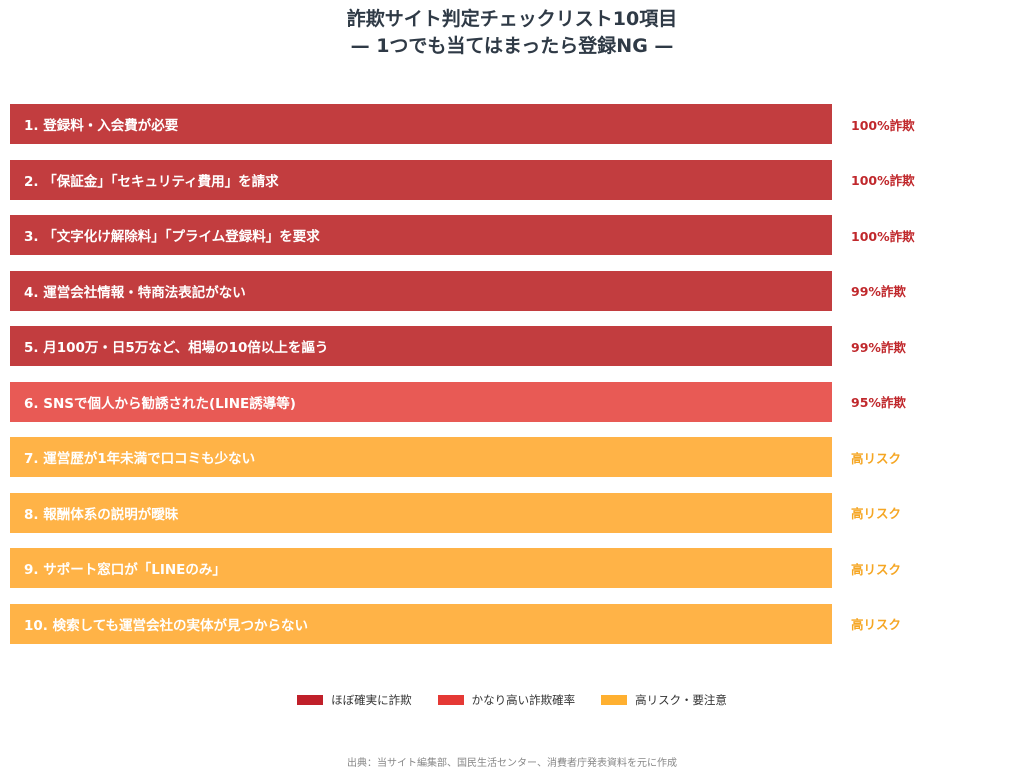 The width and height of the screenshot is (1024, 777). Describe the element at coordinates (421, 346) in the screenshot. I see `bar: 5. 月100万・日5万など、相場の10倍以上を謳う` at that location.